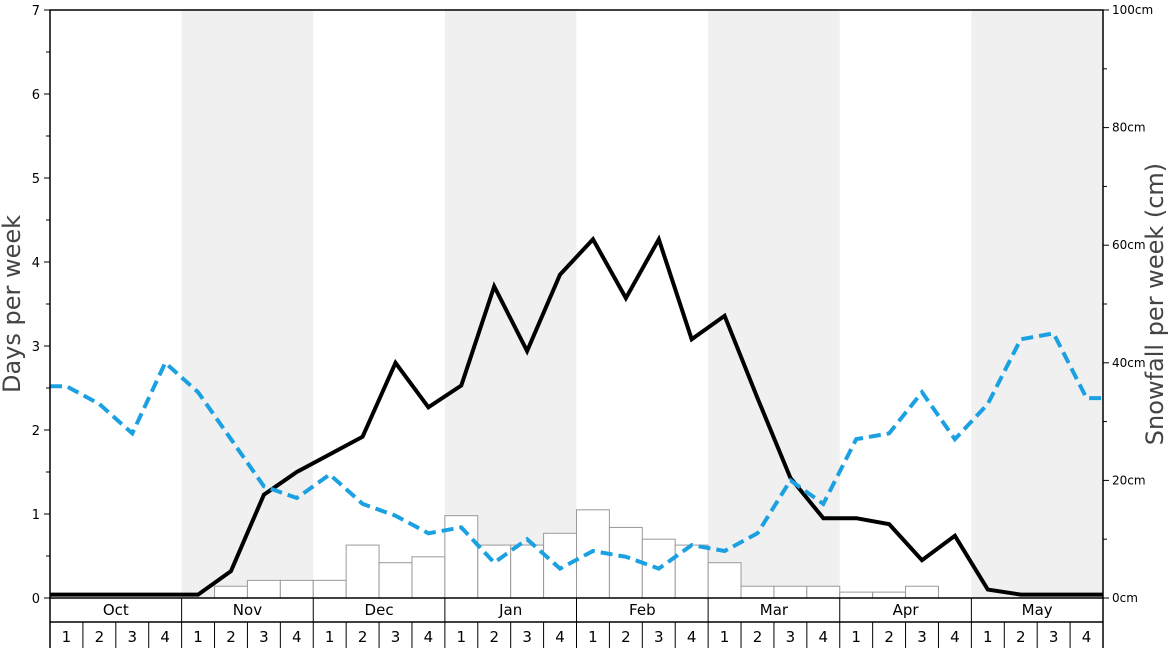 This screenshot has width=1168, height=648. I want to click on left-tick-label: 0, so click(36, 599).